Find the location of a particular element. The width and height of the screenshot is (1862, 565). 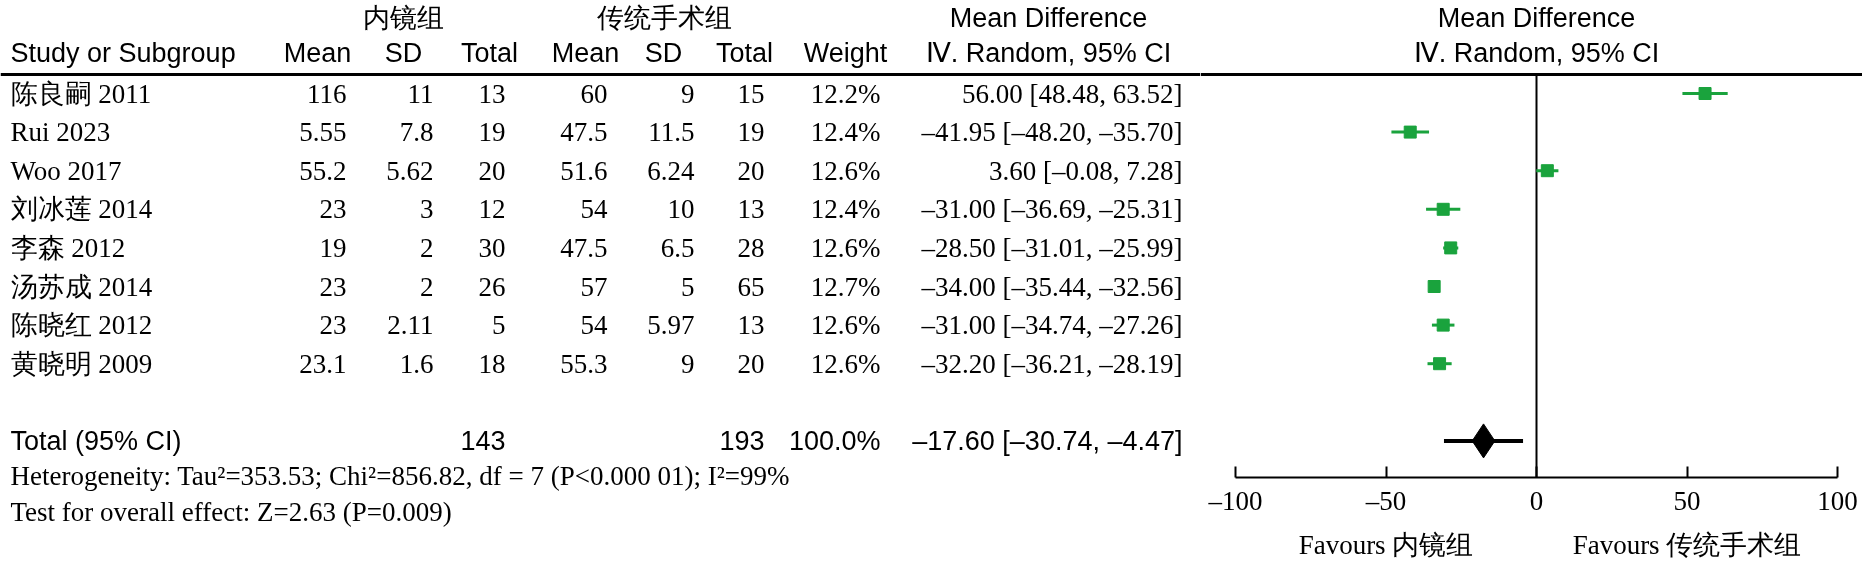

data-label: 1.6 is located at coordinates (416, 363).